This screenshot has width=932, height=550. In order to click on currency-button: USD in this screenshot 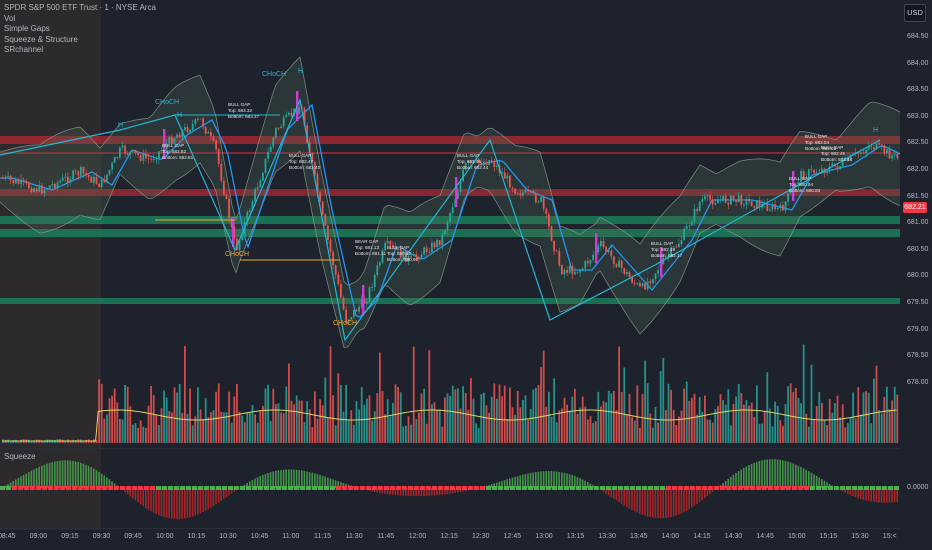, I will do `click(915, 13)`.